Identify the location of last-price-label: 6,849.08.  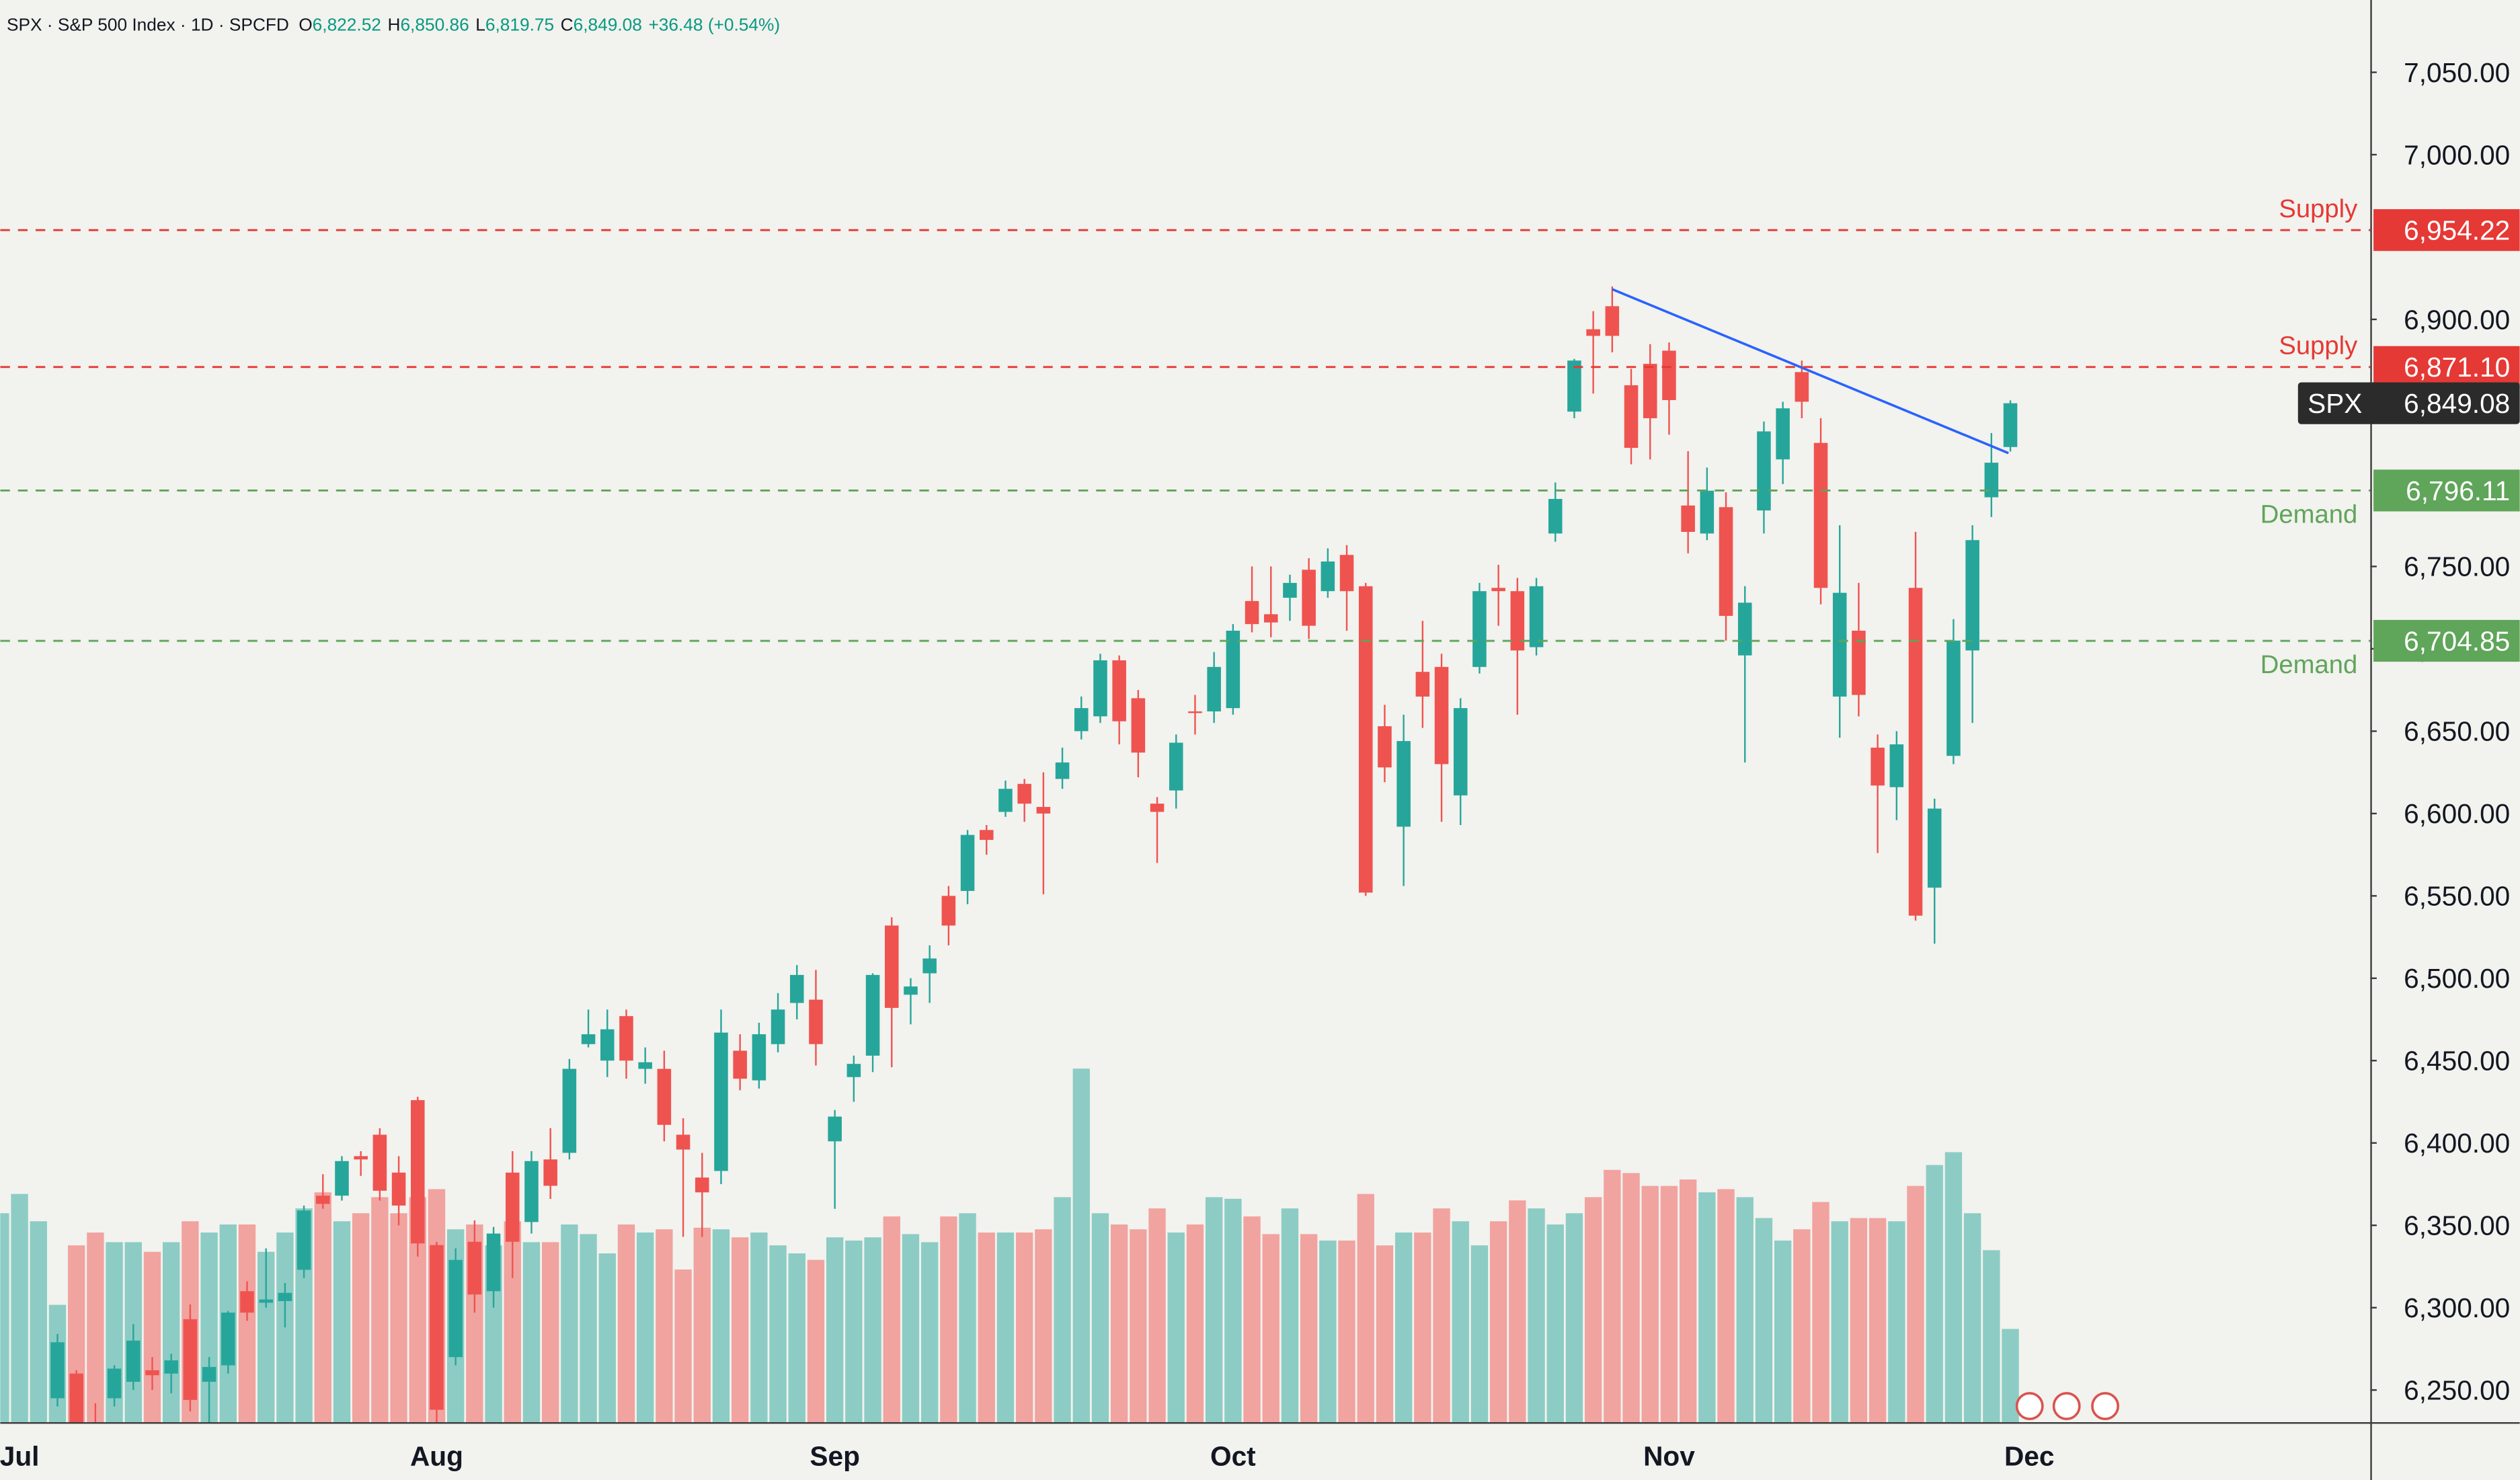
(2457, 403).